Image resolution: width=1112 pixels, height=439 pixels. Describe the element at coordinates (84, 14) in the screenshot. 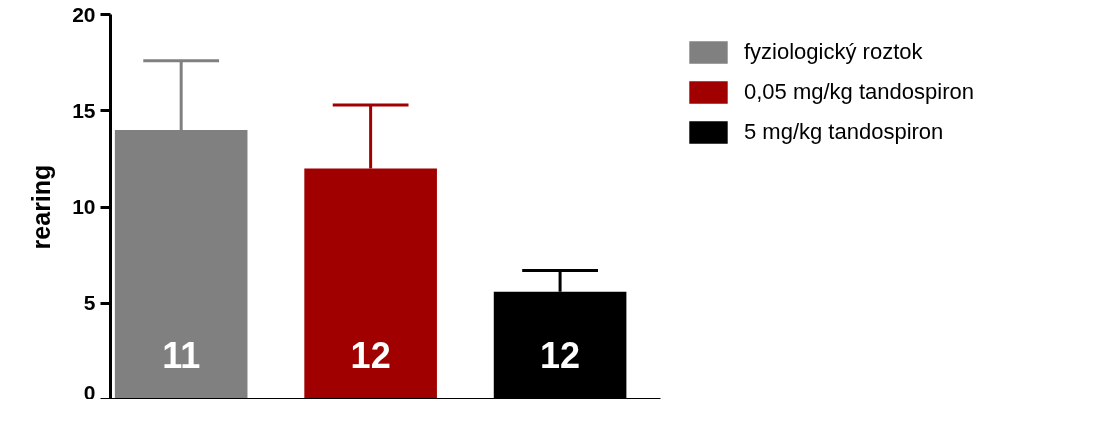

I see `y-tick-label: 20` at that location.